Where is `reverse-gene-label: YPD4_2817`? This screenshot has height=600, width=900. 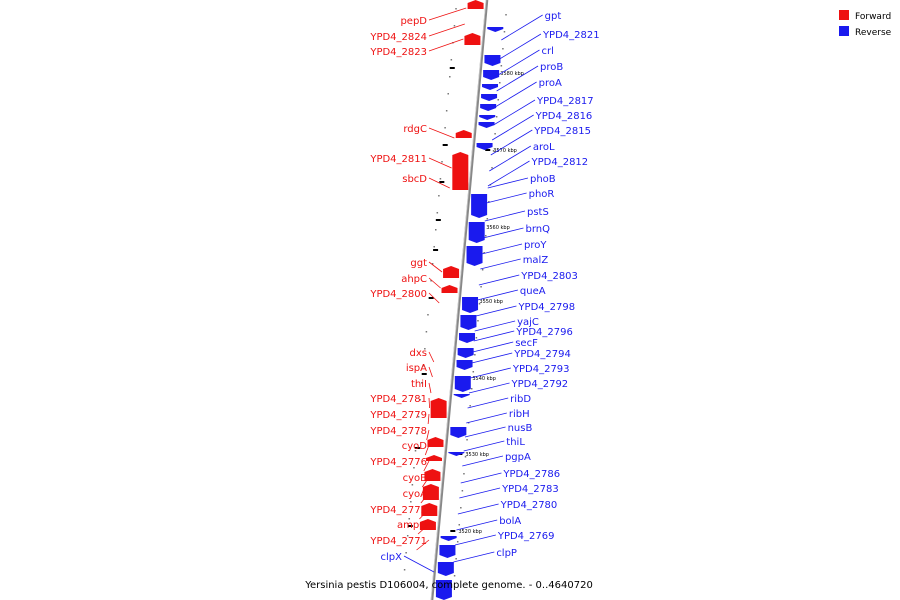 reverse-gene-label: YPD4_2817 is located at coordinates (565, 101).